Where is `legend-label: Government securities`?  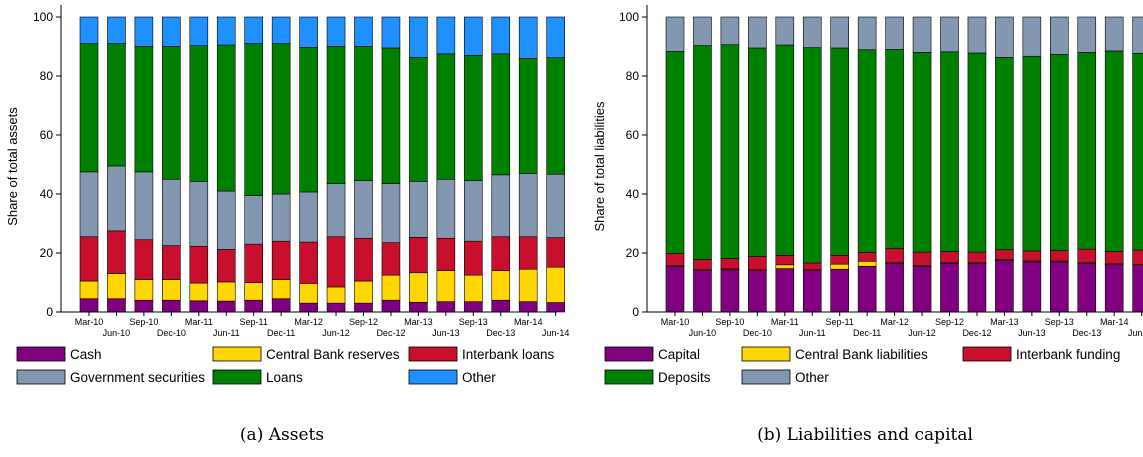 legend-label: Government securities is located at coordinates (137, 377).